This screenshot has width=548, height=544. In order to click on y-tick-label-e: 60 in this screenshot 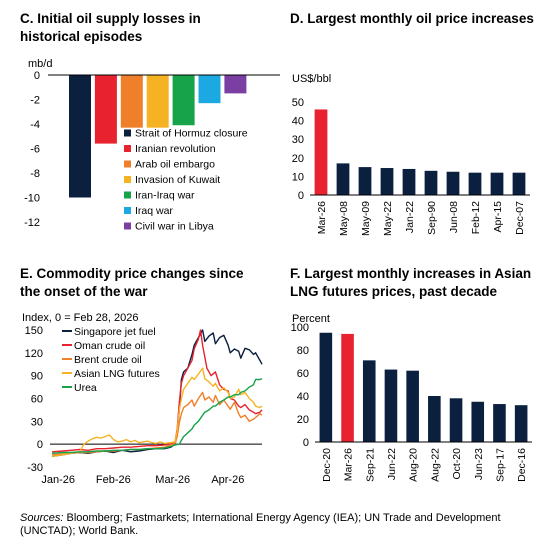, I will do `click(37, 400)`.